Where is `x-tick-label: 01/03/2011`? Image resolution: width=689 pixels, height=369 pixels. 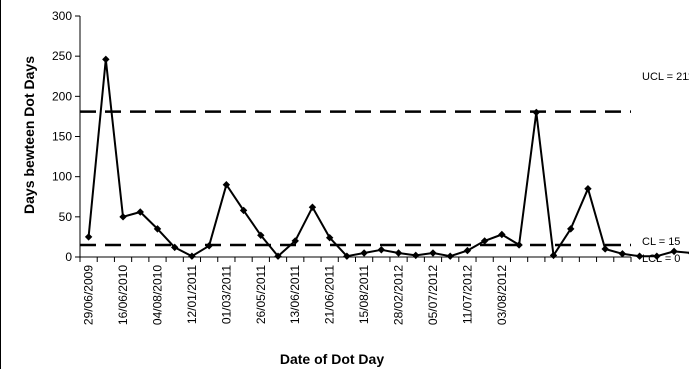 x-tick-label: 01/03/2011 is located at coordinates (226, 294).